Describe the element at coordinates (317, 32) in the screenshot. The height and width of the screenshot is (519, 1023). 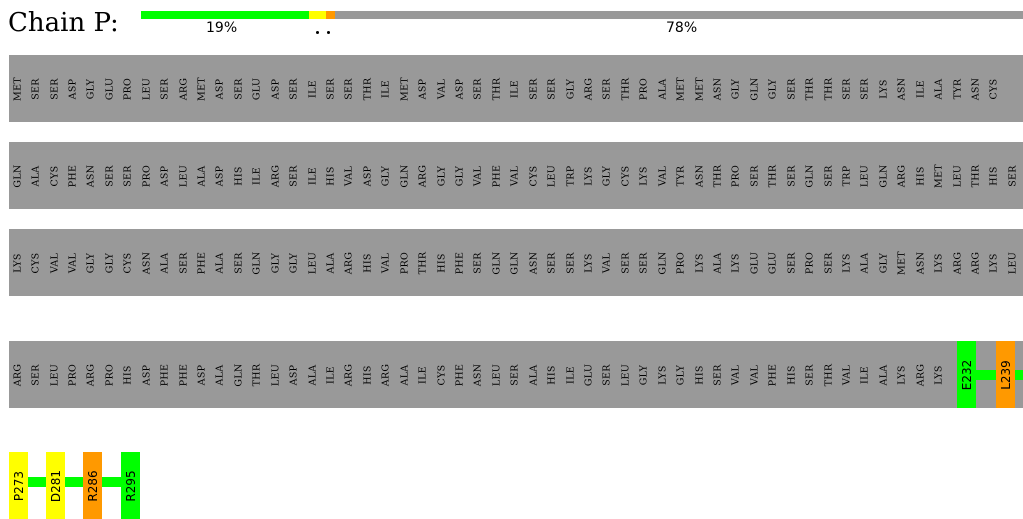
I see `marker-dot` at that location.